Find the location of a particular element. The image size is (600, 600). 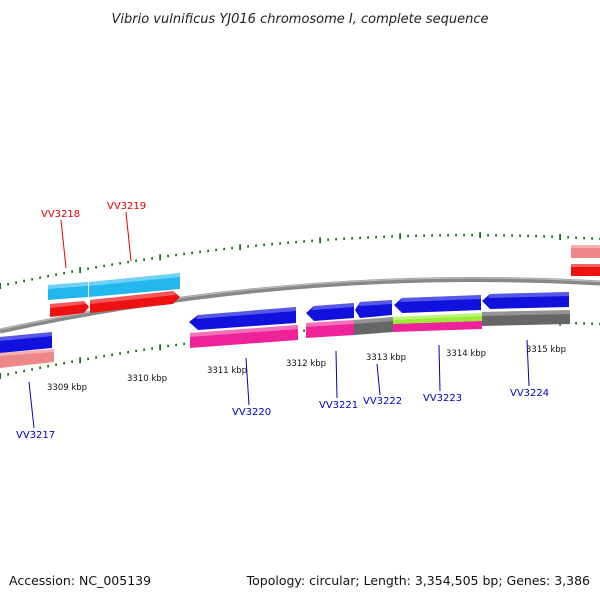

gene-vv3219 is located at coordinates (135, 302).